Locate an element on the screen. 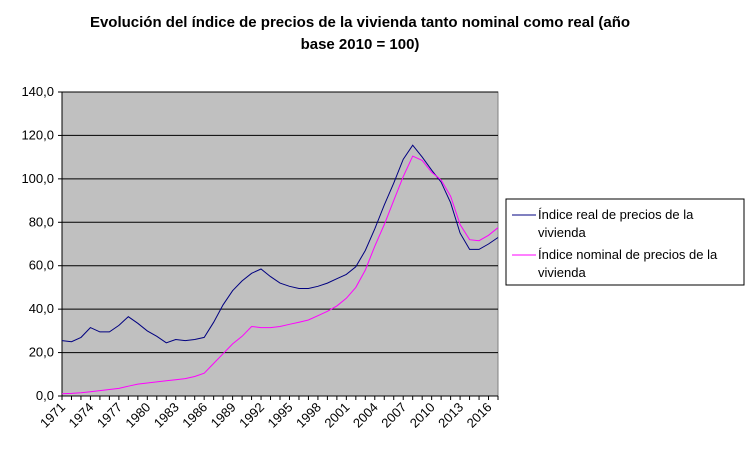 The width and height of the screenshot is (750, 456). legend-box is located at coordinates (625, 242).